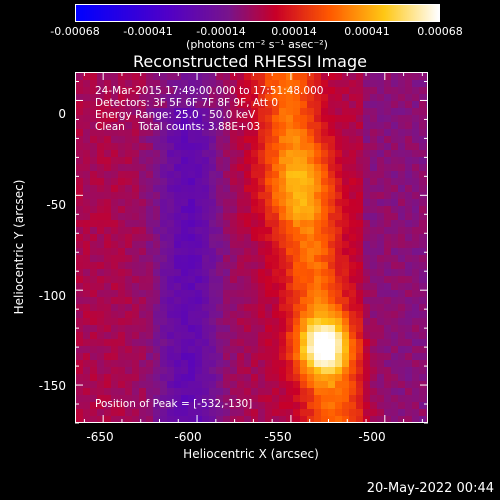 The width and height of the screenshot is (500, 500). I want to click on x-tick-label: -500, so click(372, 437).